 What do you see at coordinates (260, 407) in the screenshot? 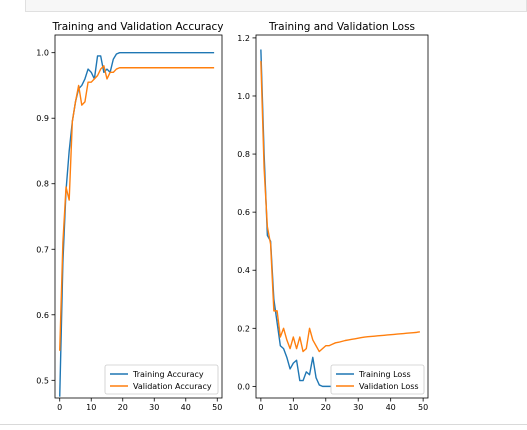
I see `loss-x-tick-label: 0` at bounding box center [260, 407].